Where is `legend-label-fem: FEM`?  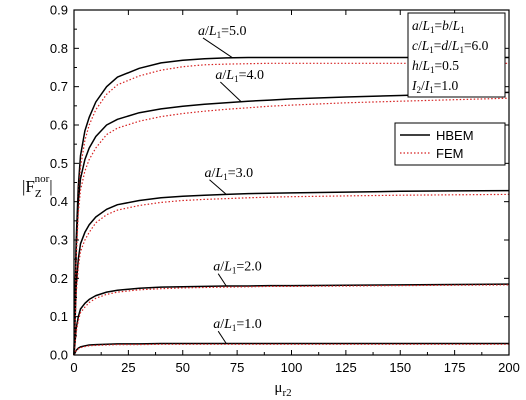
legend-label-fem: FEM is located at coordinates (449, 153).